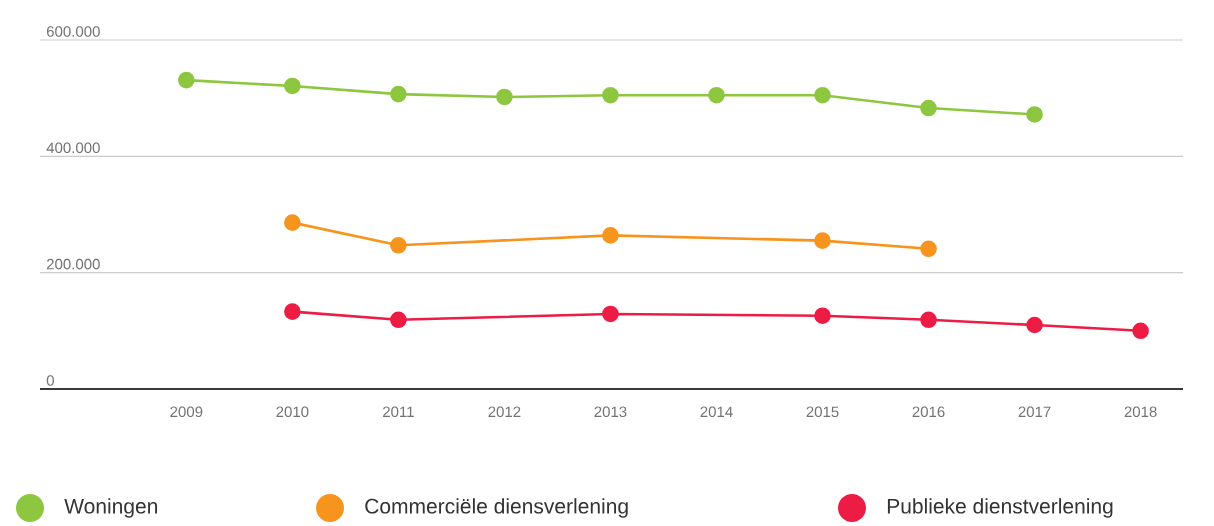 The image size is (1214, 526). What do you see at coordinates (1000, 508) in the screenshot?
I see `legend-label: Publieke dienstverlening` at bounding box center [1000, 508].